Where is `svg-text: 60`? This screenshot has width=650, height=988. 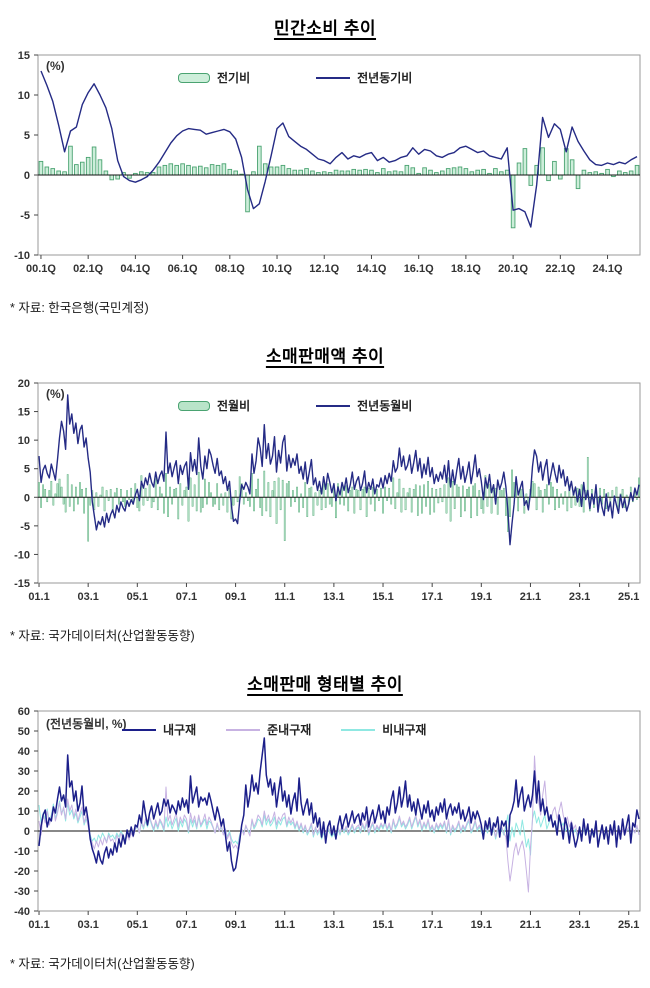
svg-text: 60 is located at coordinates (24, 712).